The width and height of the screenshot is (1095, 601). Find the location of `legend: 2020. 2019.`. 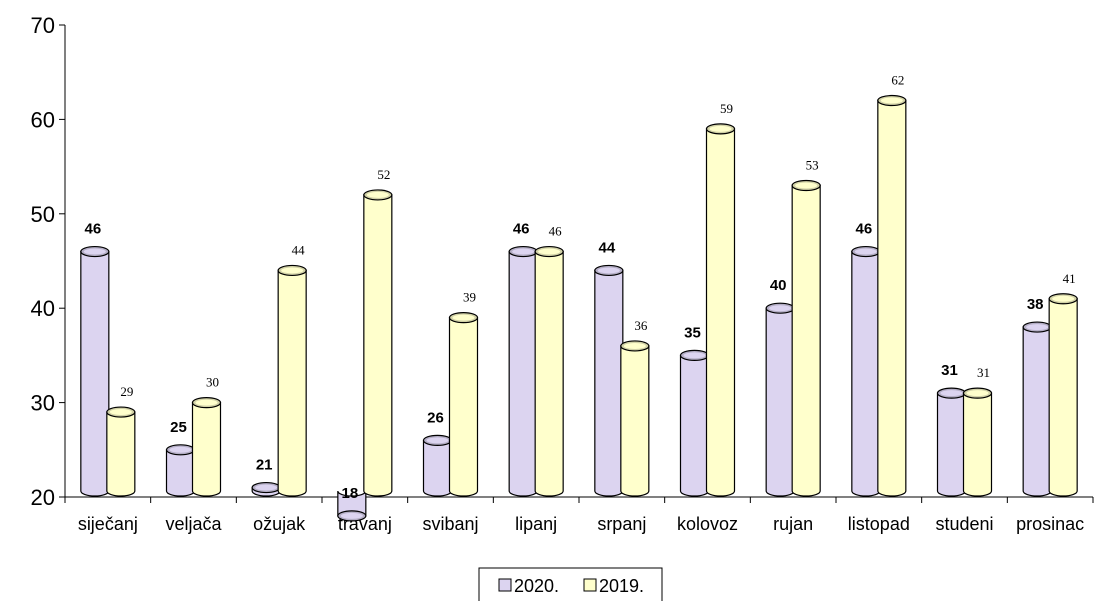

legend: 2020. 2019. is located at coordinates (570, 584).